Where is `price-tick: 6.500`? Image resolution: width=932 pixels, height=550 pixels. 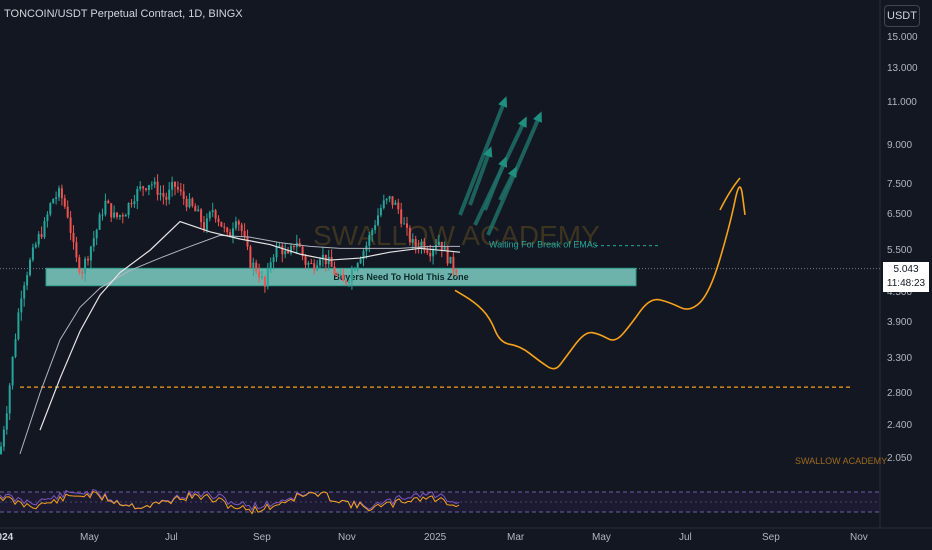 price-tick: 6.500 is located at coordinates (900, 214).